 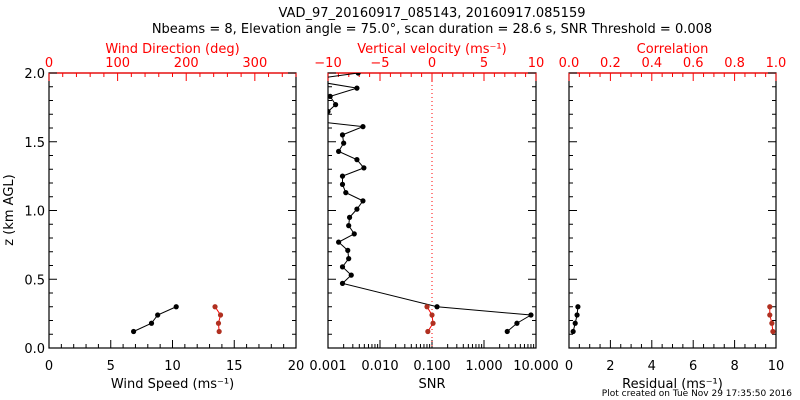 I want to click on top-x-tick-label: 0.4, so click(x=651, y=63).